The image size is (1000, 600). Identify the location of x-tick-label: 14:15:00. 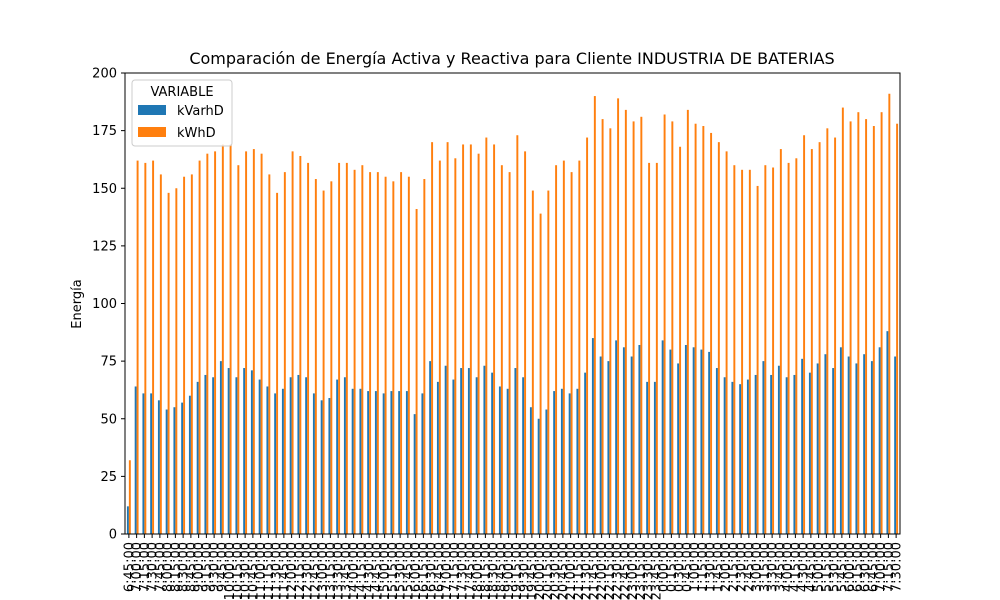
(362, 571).